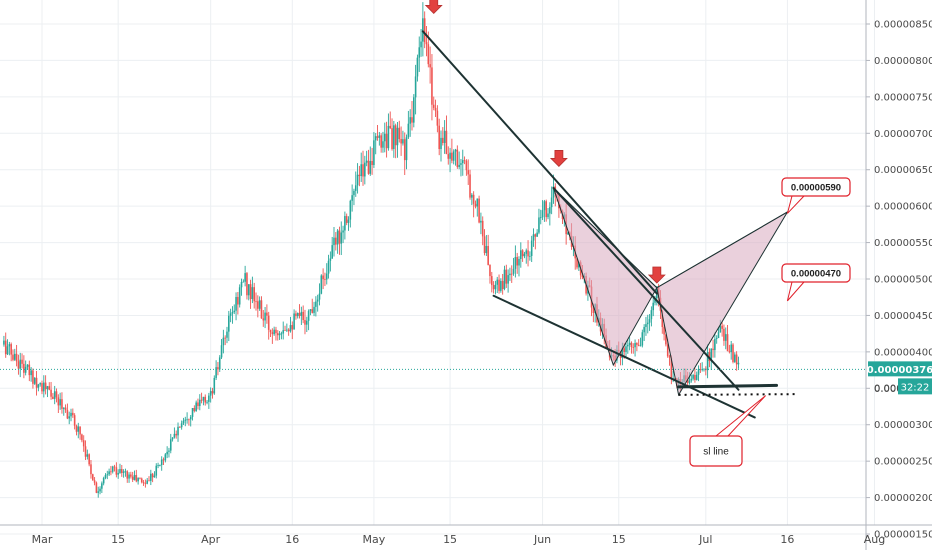  What do you see at coordinates (903, 462) in the screenshot?
I see `y-tick-label: 0.00000250` at bounding box center [903, 462].